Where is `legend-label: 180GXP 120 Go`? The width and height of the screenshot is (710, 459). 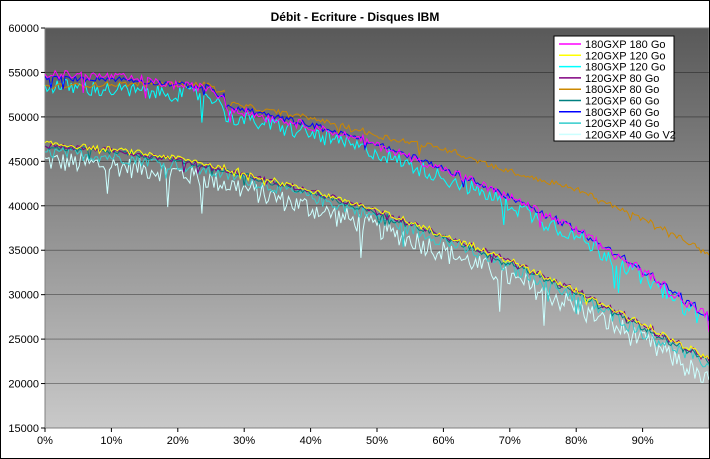
legend-label: 180GXP 120 Go is located at coordinates (625, 68).